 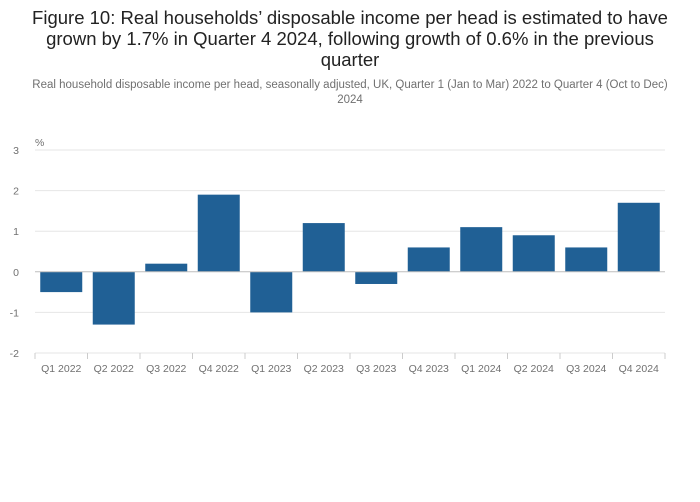 I want to click on y-tick-label: -2, so click(x=14, y=354).